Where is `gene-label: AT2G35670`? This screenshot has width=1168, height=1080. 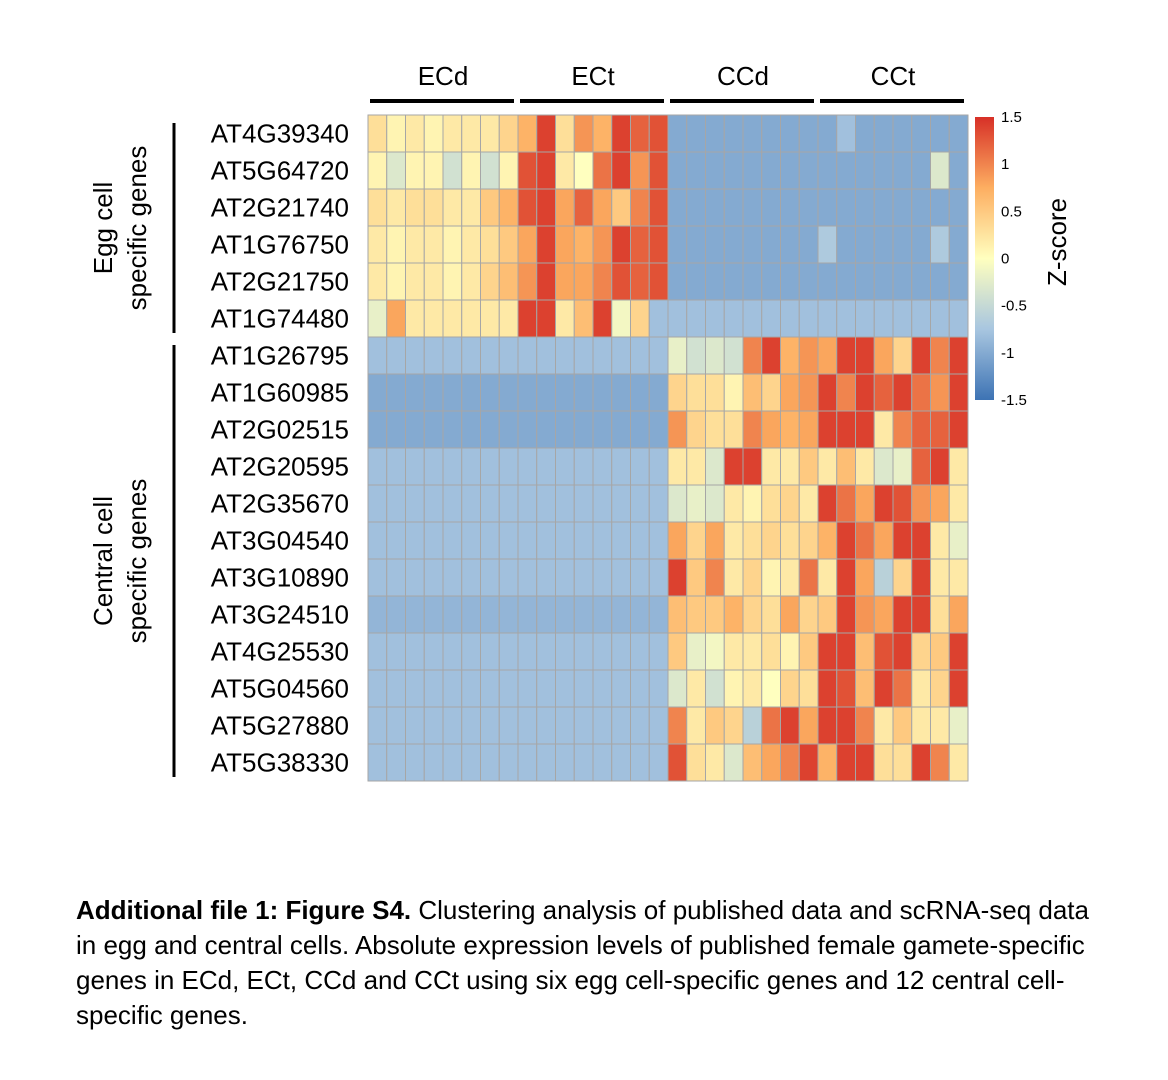
gene-label: AT2G35670 is located at coordinates (280, 504).